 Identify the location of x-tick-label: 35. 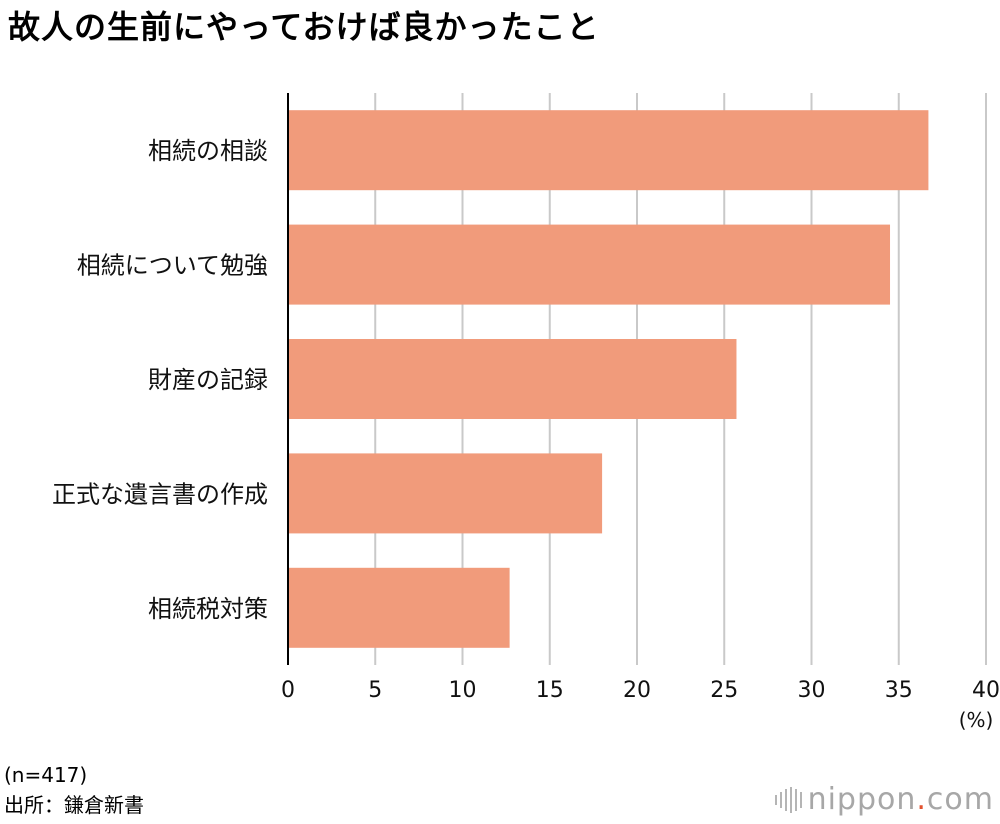
(899, 690).